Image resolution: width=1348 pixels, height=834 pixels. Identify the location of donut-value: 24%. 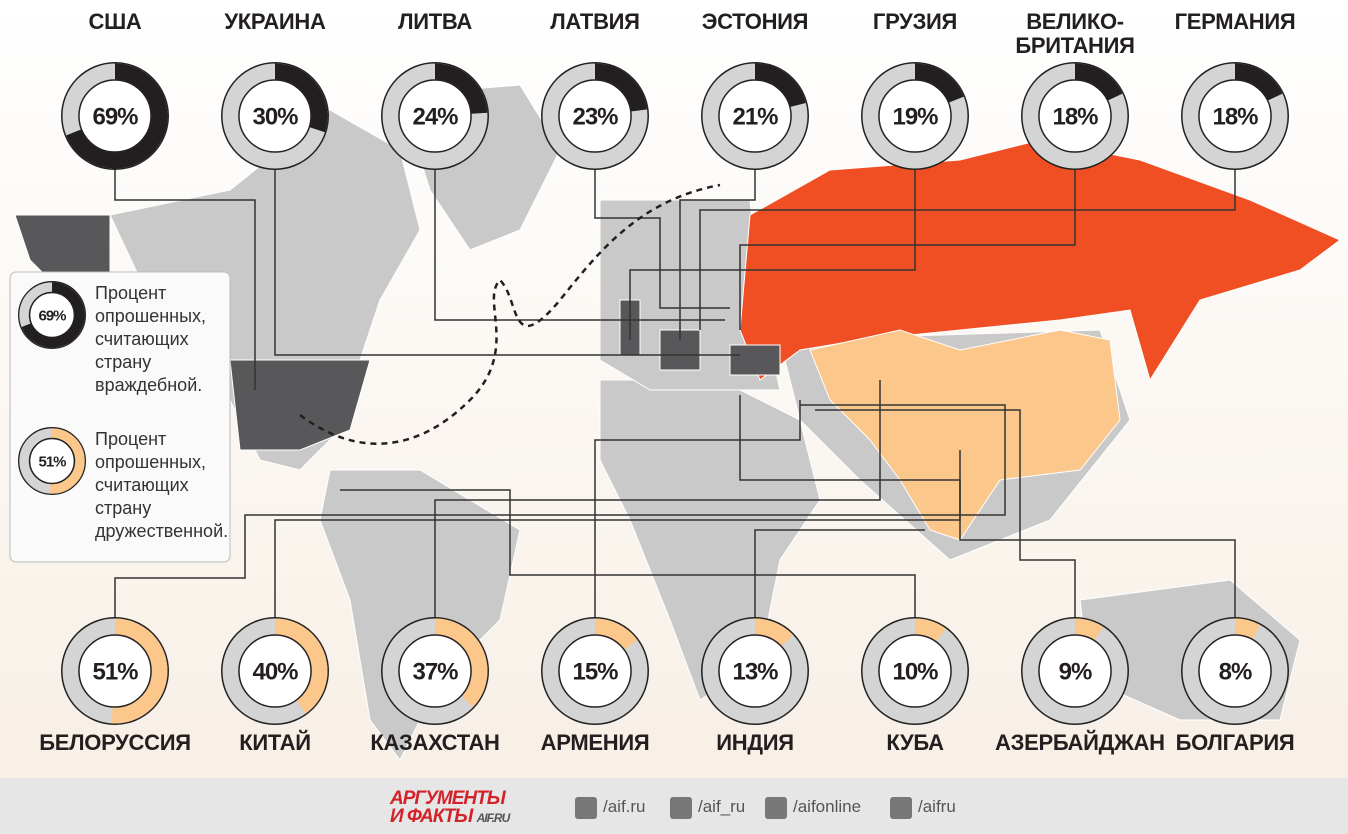
(435, 117).